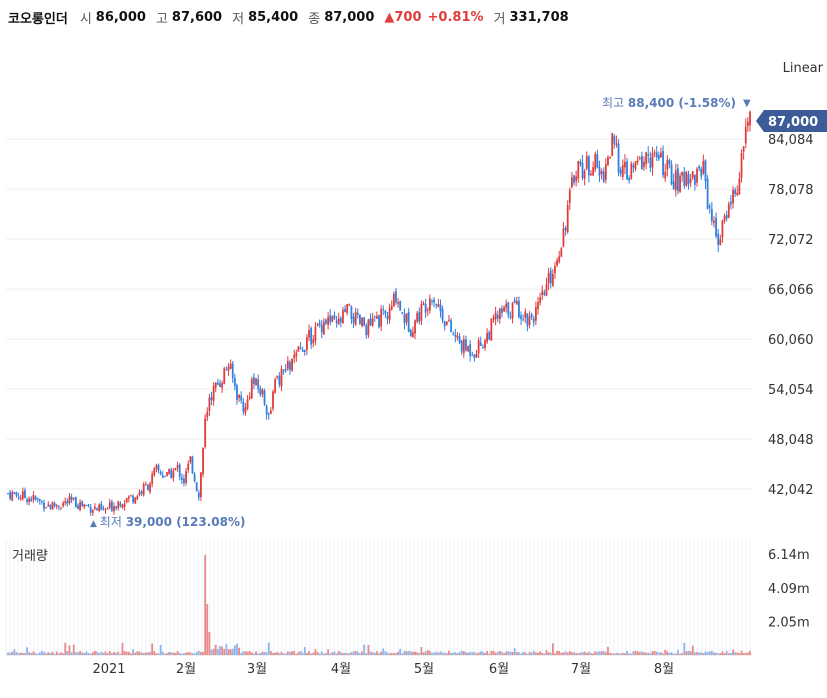 This screenshot has height=698, width=827. I want to click on price-tick-label: 78,078, so click(791, 190).